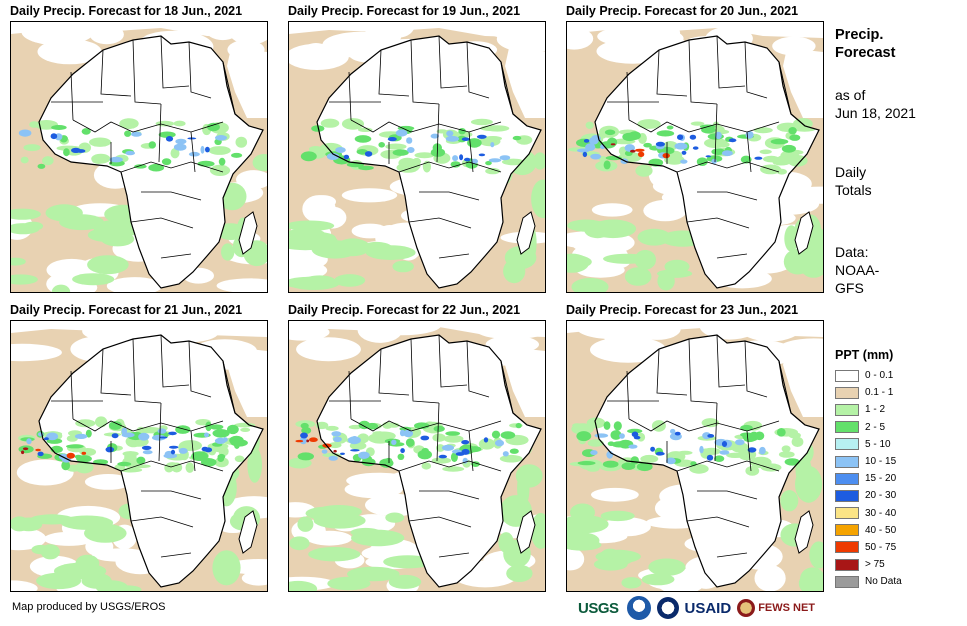  What do you see at coordinates (853, 181) in the screenshot?
I see `side-totals: Daily Totals` at bounding box center [853, 181].